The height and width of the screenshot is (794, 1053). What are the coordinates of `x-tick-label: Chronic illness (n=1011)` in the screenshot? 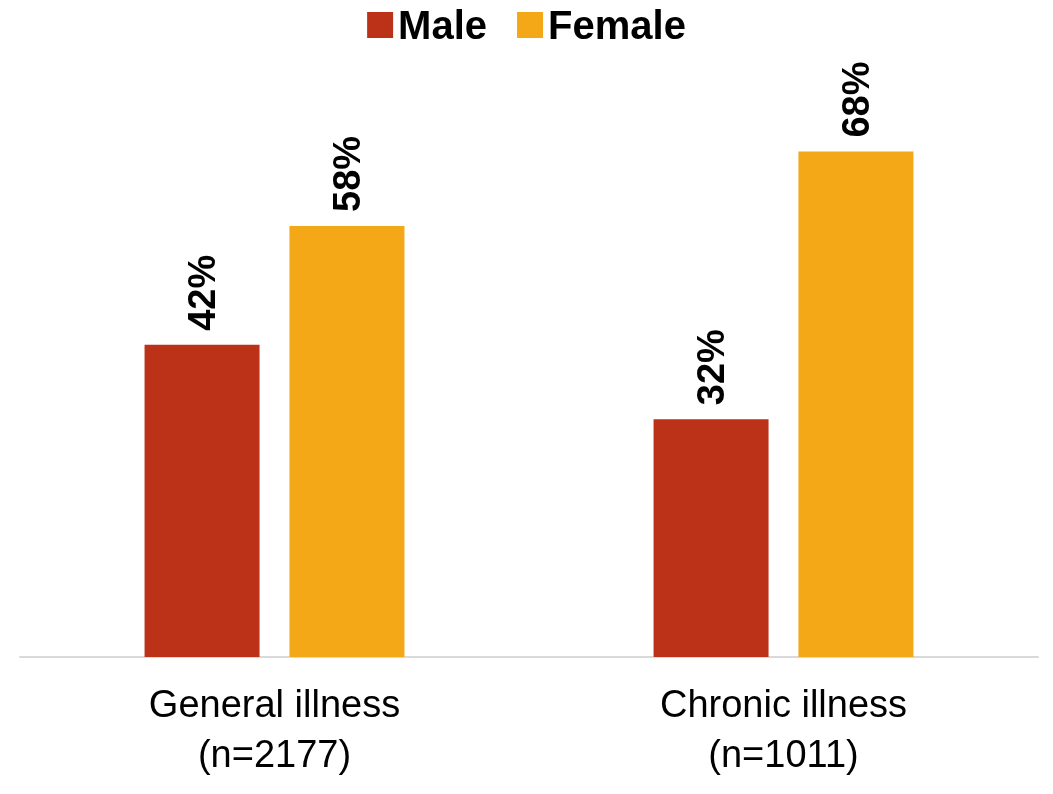 It's located at (783, 729).